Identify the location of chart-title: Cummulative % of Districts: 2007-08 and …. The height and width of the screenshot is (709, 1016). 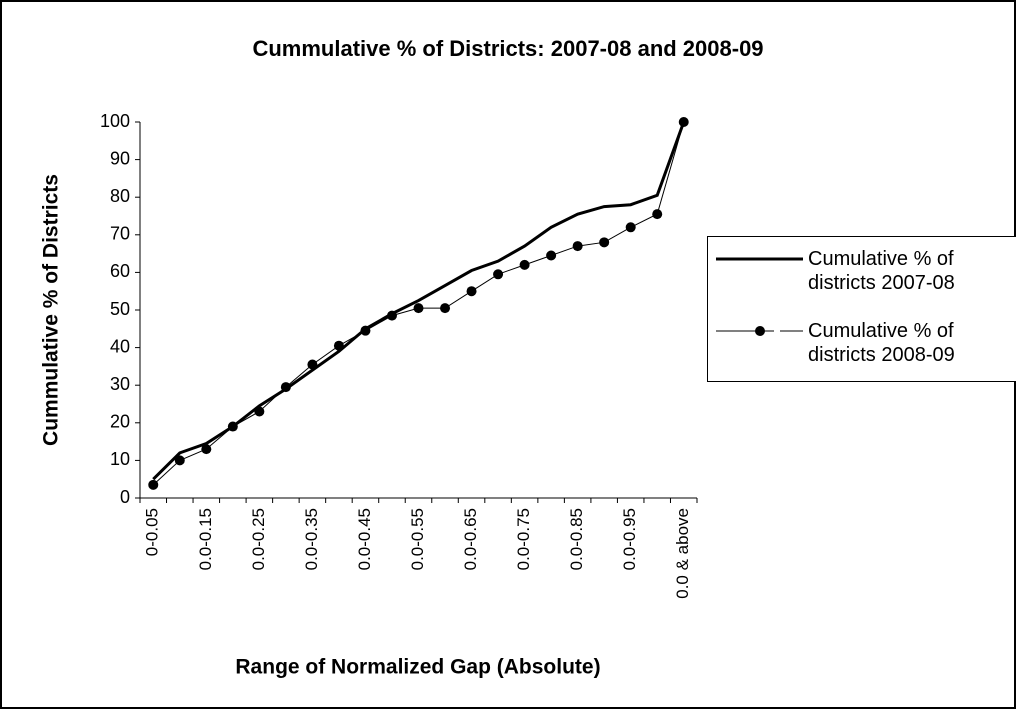
(507, 48).